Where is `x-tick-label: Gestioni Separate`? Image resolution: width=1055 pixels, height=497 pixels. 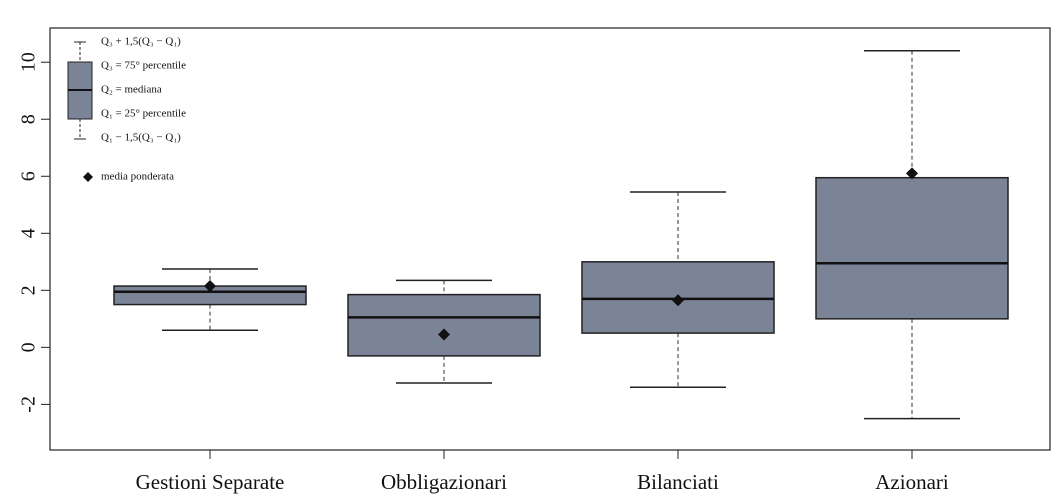
x-tick-label: Gestioni Separate is located at coordinates (210, 482).